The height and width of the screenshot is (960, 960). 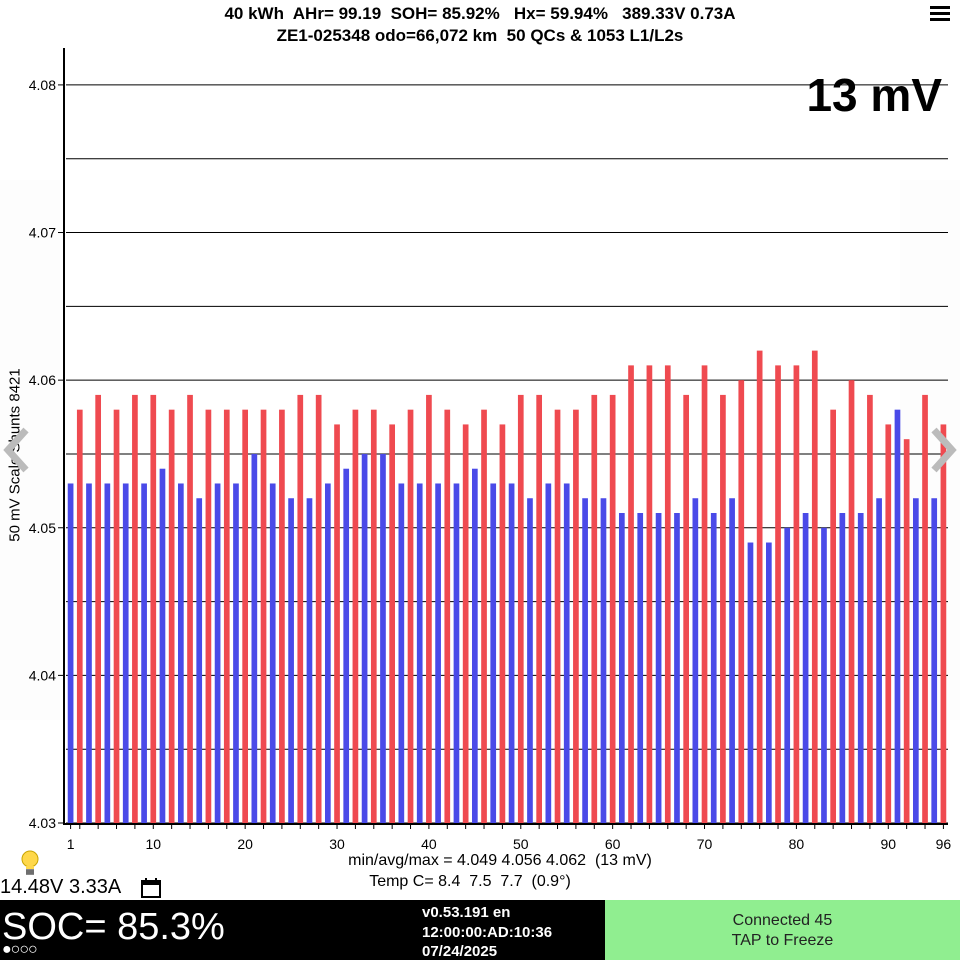 I want to click on x-tick-label: 20, so click(x=245, y=843).